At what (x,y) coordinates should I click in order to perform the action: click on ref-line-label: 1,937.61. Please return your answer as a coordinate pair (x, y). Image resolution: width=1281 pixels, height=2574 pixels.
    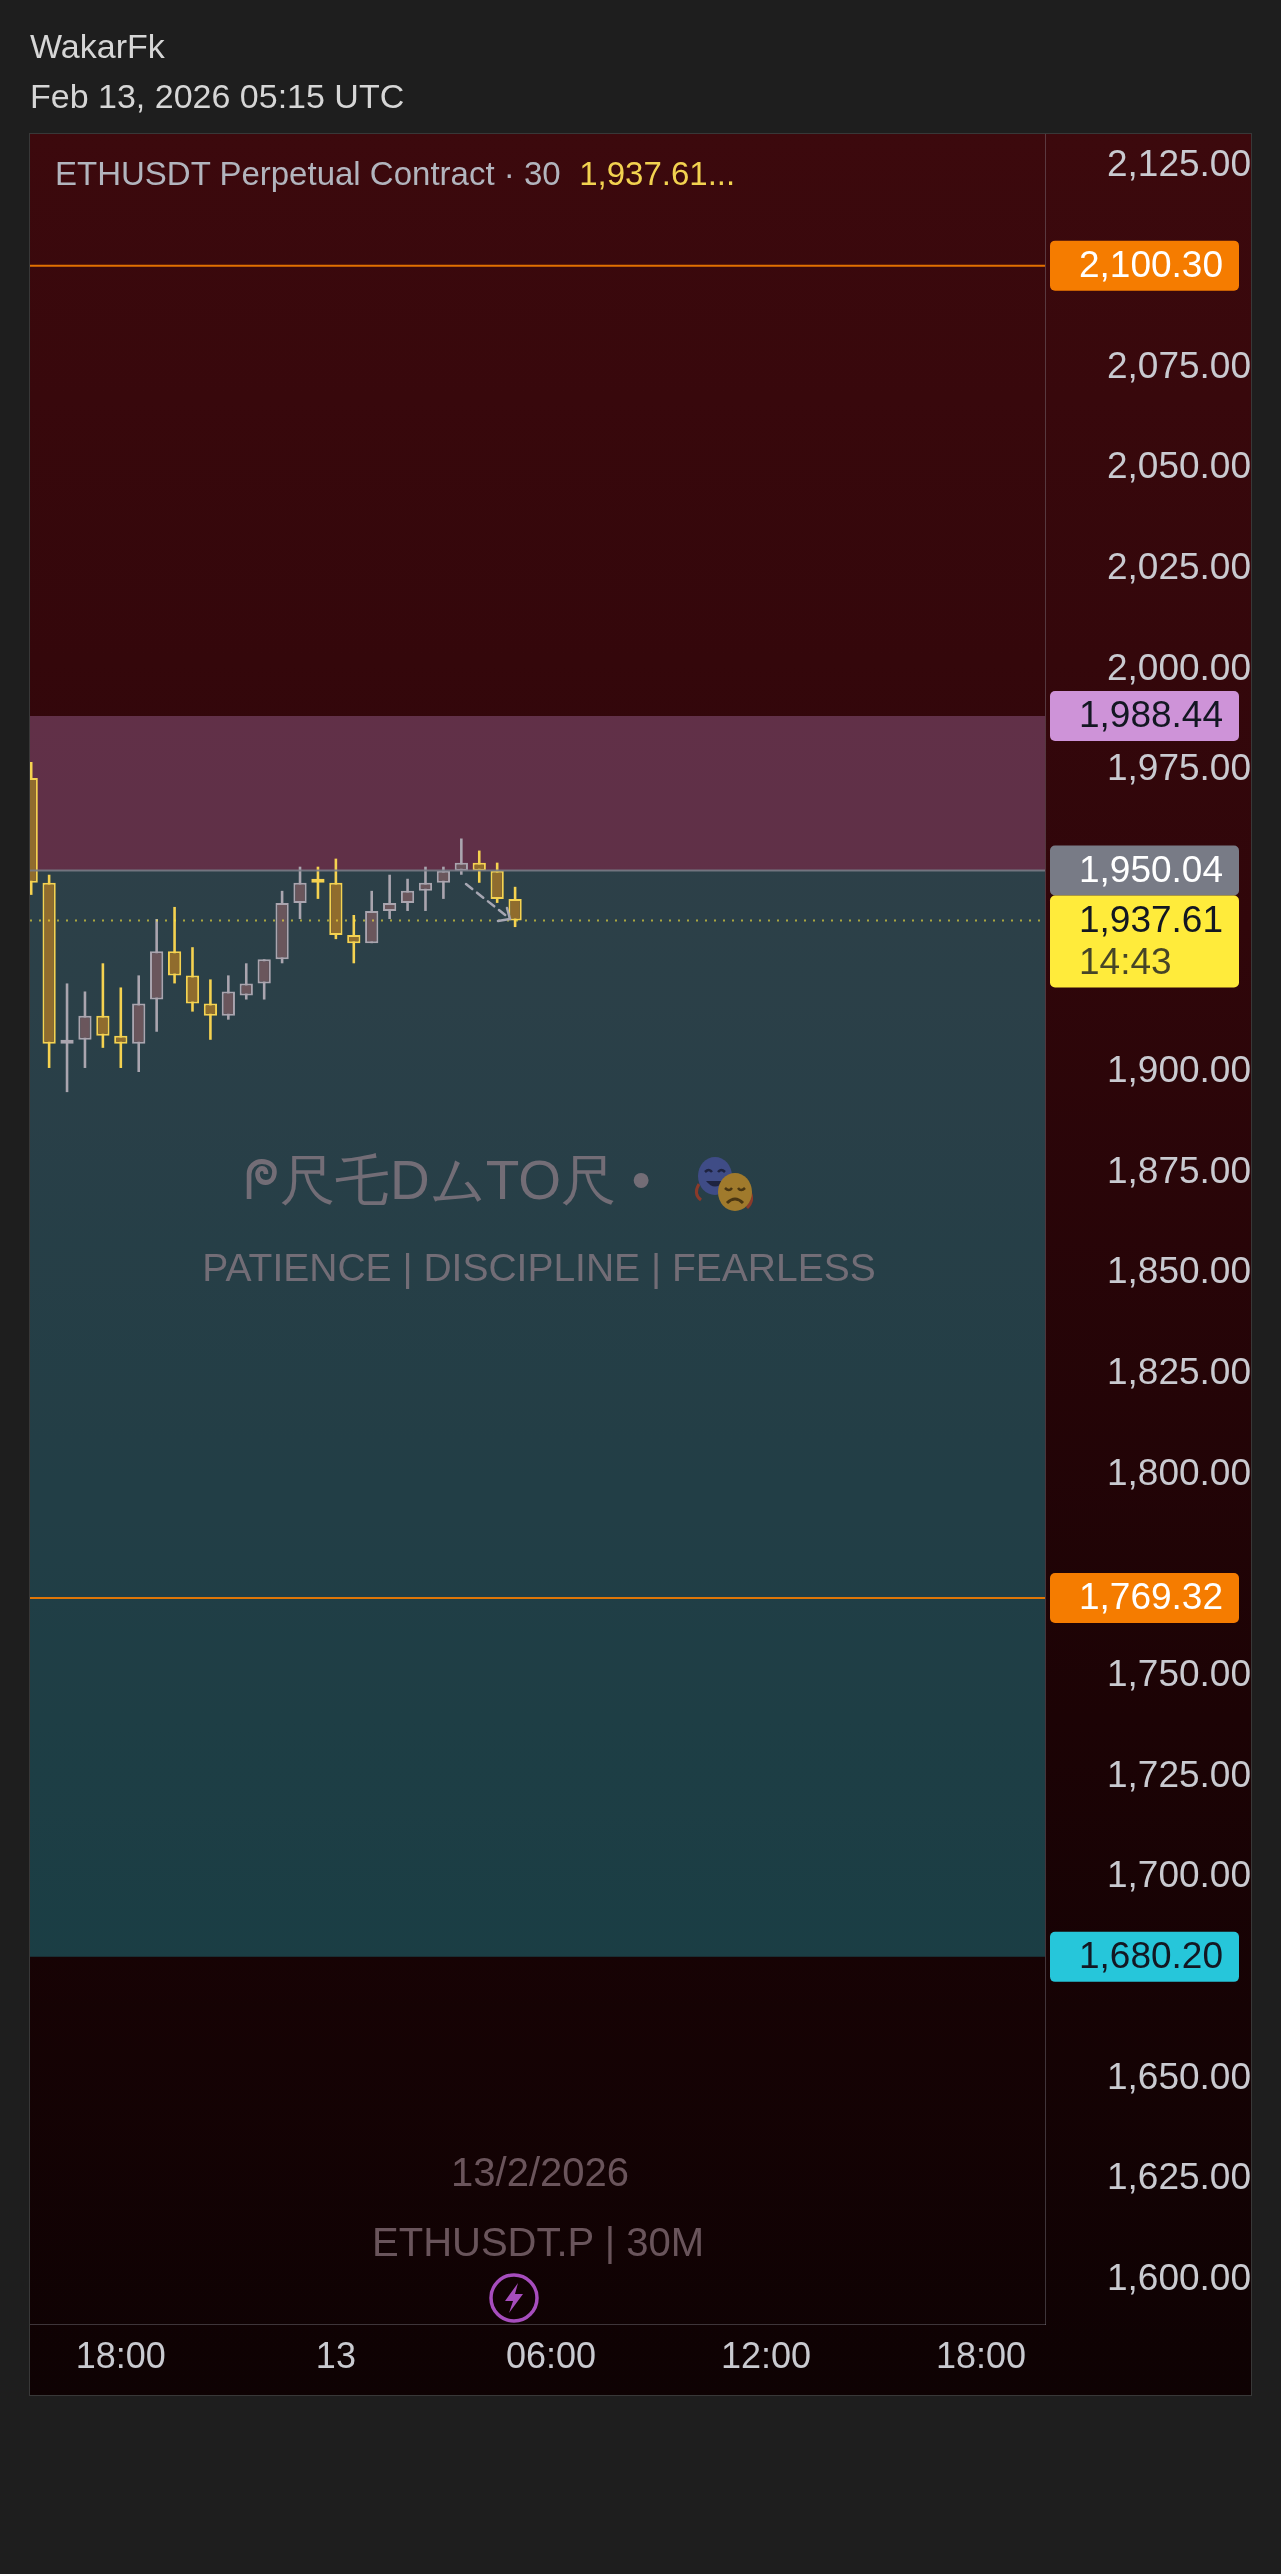
    Looking at the image, I should click on (1150, 919).